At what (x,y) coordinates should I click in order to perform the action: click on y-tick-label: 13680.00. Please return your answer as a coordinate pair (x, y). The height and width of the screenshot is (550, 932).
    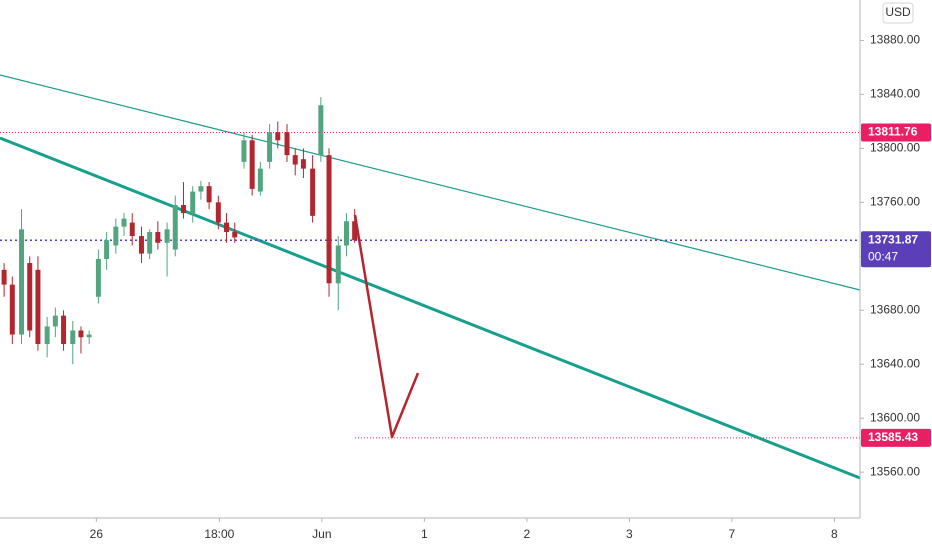
    Looking at the image, I should click on (895, 309).